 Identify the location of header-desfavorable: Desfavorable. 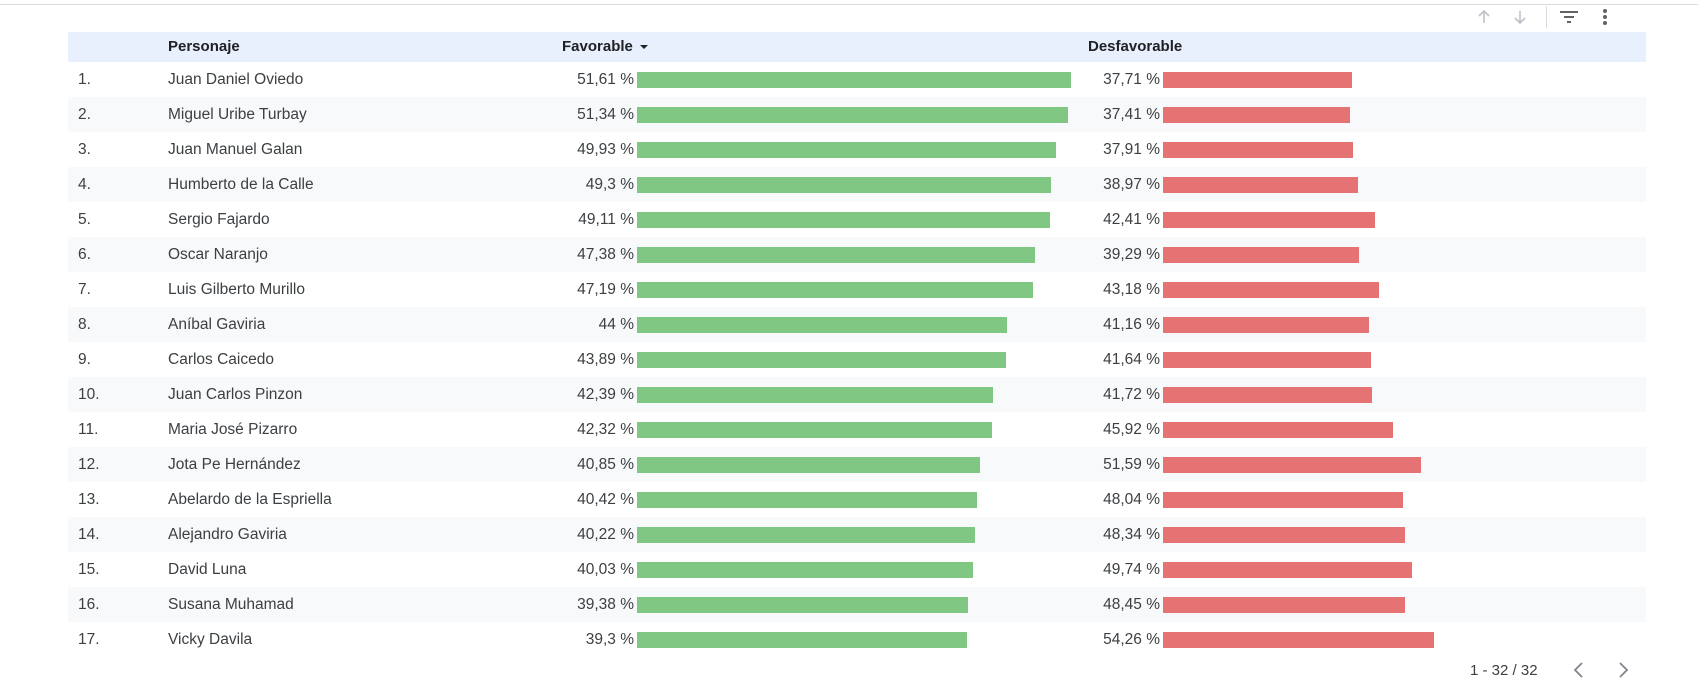
(1135, 46).